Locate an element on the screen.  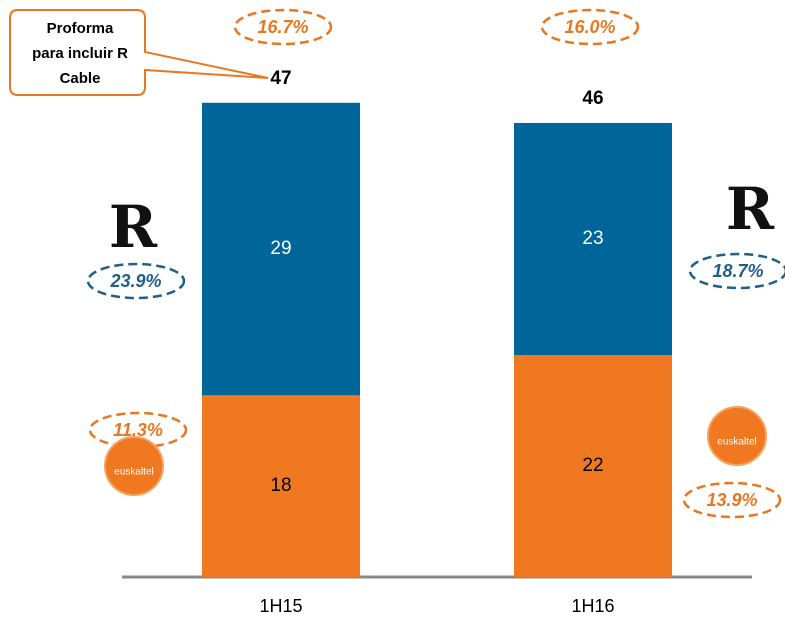
annotation-text: 16.7% is located at coordinates (282, 27).